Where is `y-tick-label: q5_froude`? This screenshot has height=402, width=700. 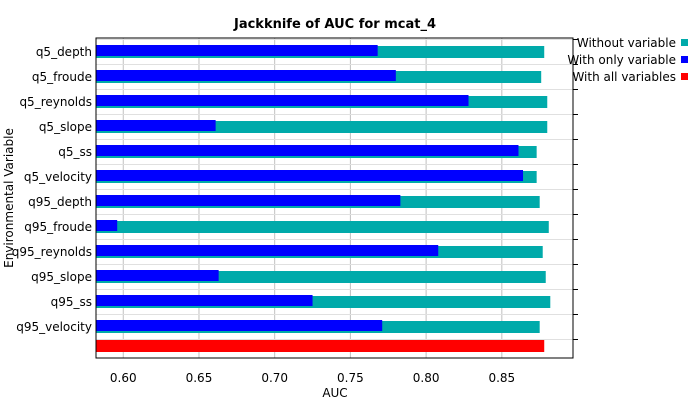
y-tick-label: q5_froude is located at coordinates (62, 77).